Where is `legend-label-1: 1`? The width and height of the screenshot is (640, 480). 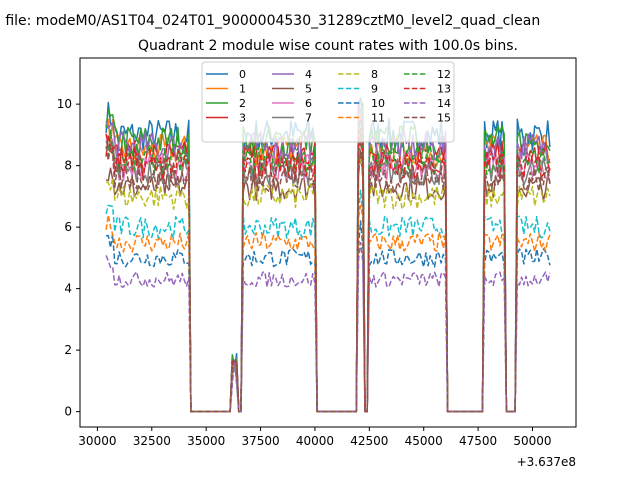
legend-label-1: 1 is located at coordinates (242, 89).